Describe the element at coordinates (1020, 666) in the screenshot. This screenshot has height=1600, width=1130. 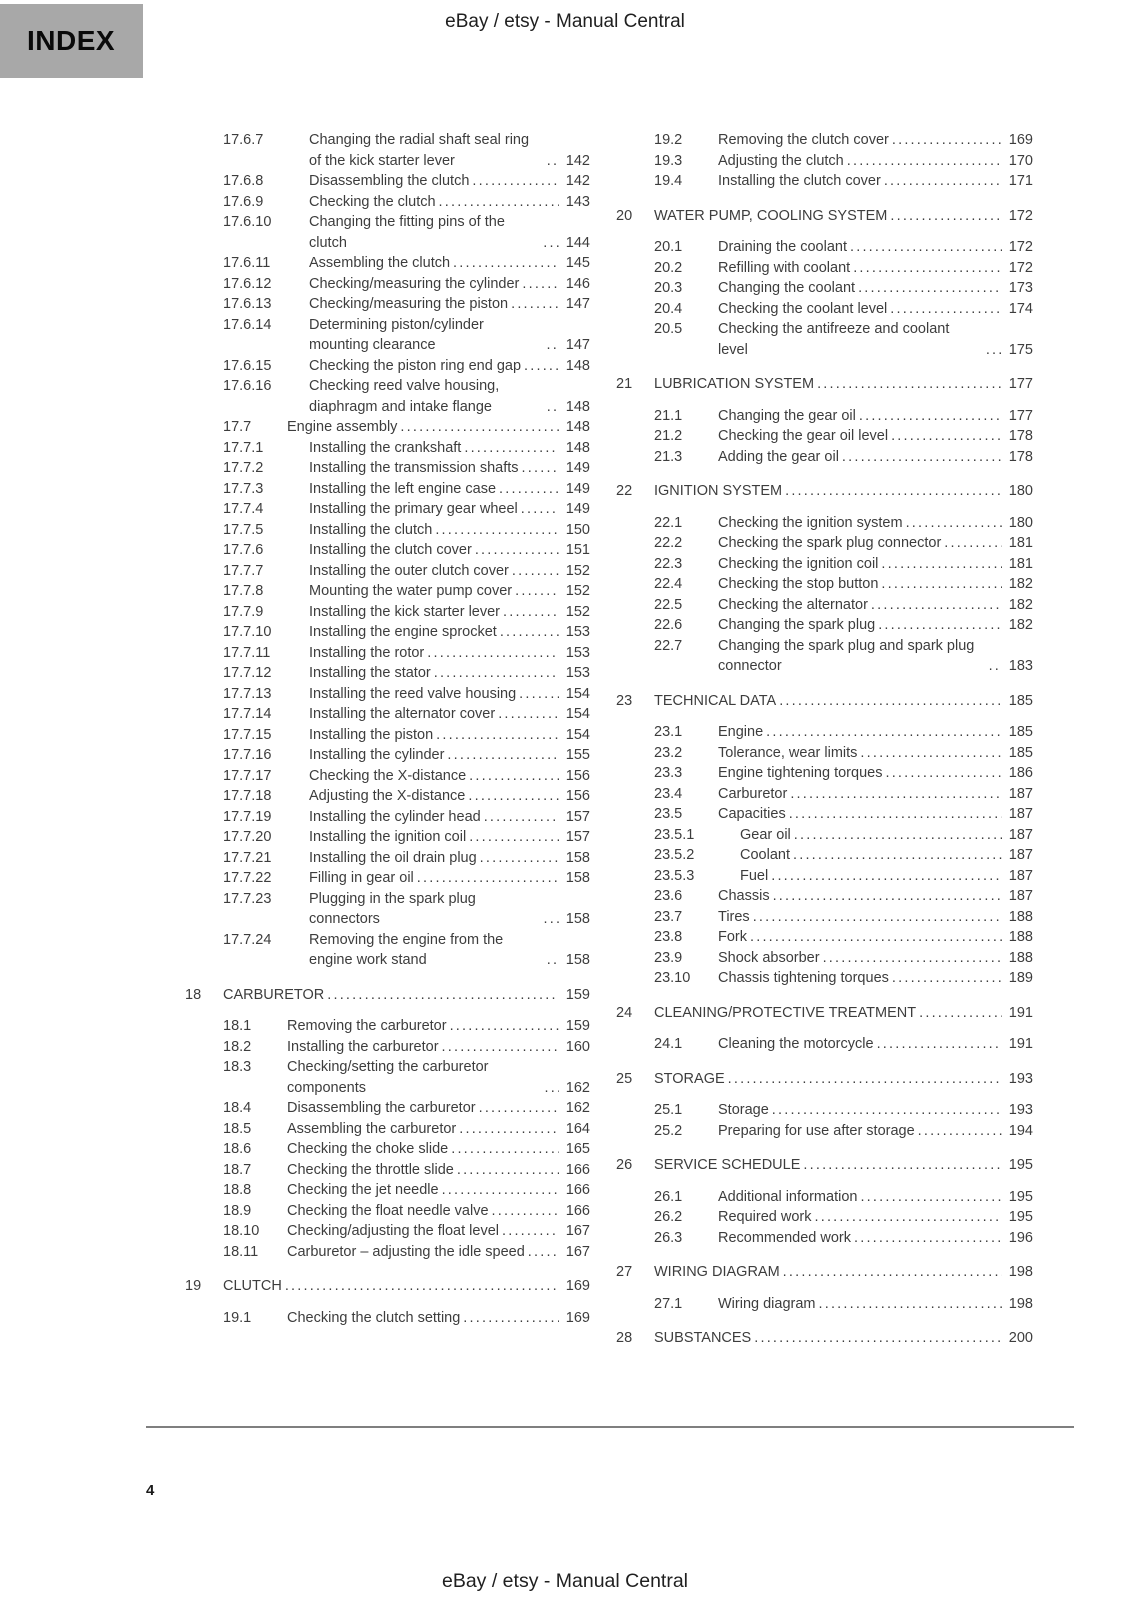
I see `toc-entry-page: 183` at that location.